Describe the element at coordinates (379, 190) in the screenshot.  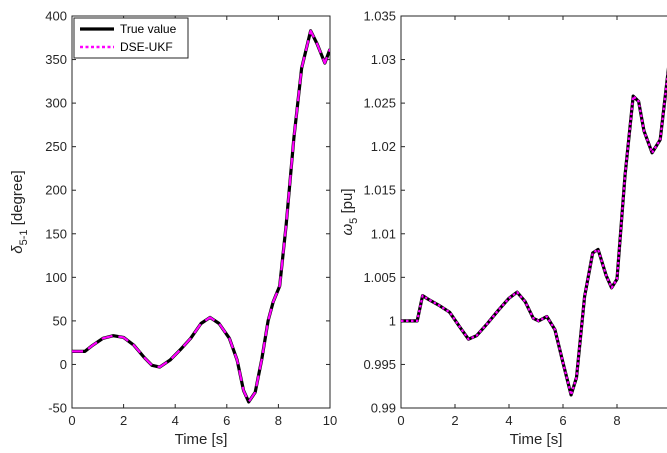
I see `y-tick-label: 1.015` at that location.